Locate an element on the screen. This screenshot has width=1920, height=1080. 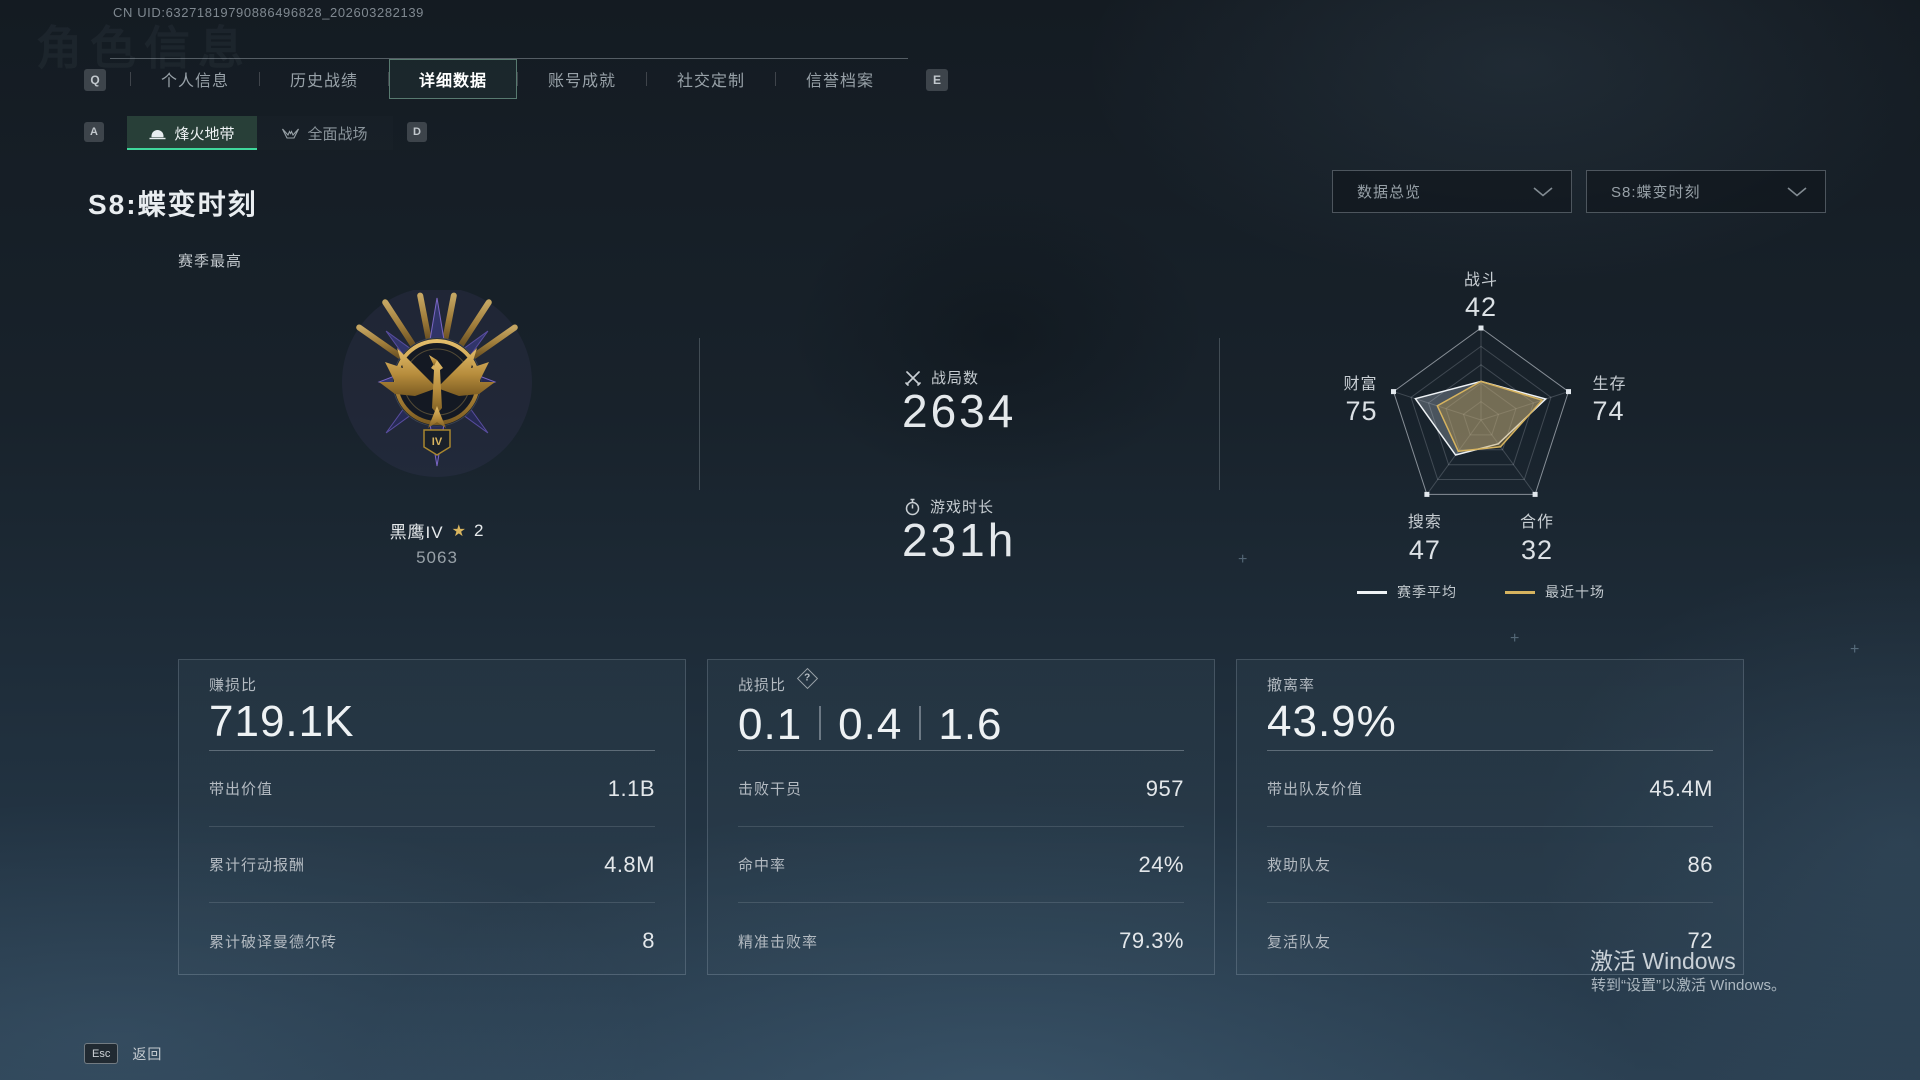
key-badge-q: Q is located at coordinates (95, 80).